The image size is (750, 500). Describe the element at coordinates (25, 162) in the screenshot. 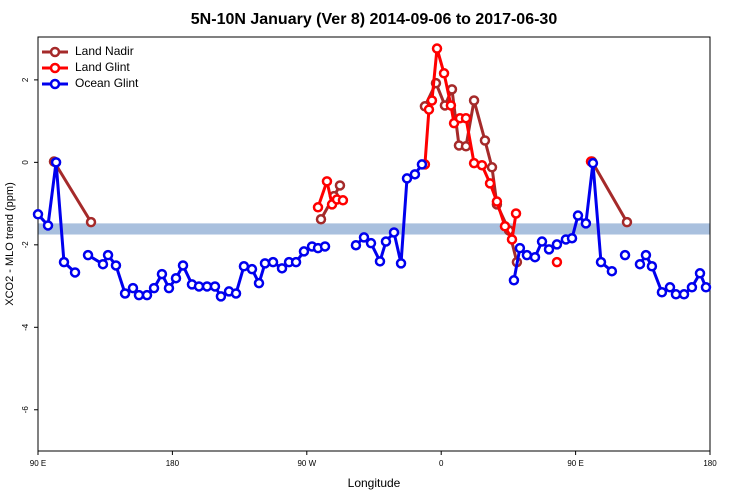

I see `y-tick-label: 0` at that location.